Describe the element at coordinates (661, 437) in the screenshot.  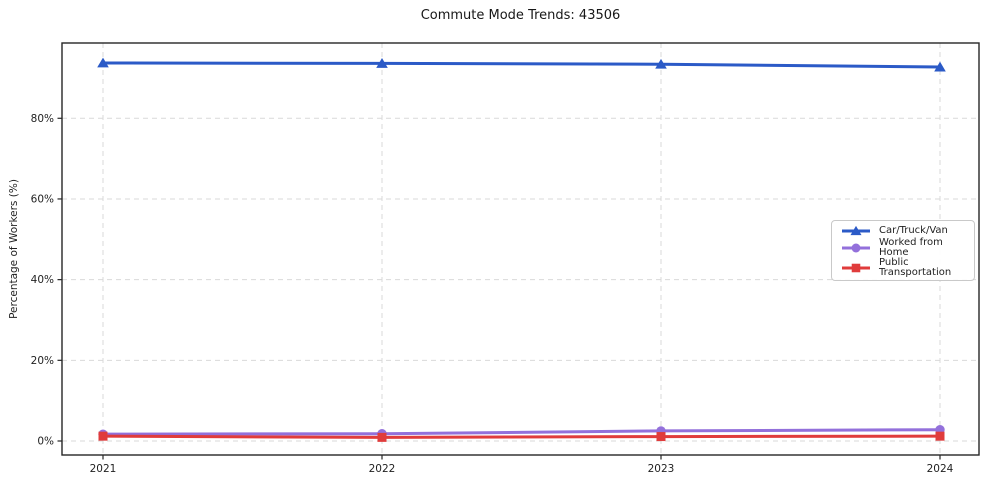
I see `public-transportation-point-2023` at that location.